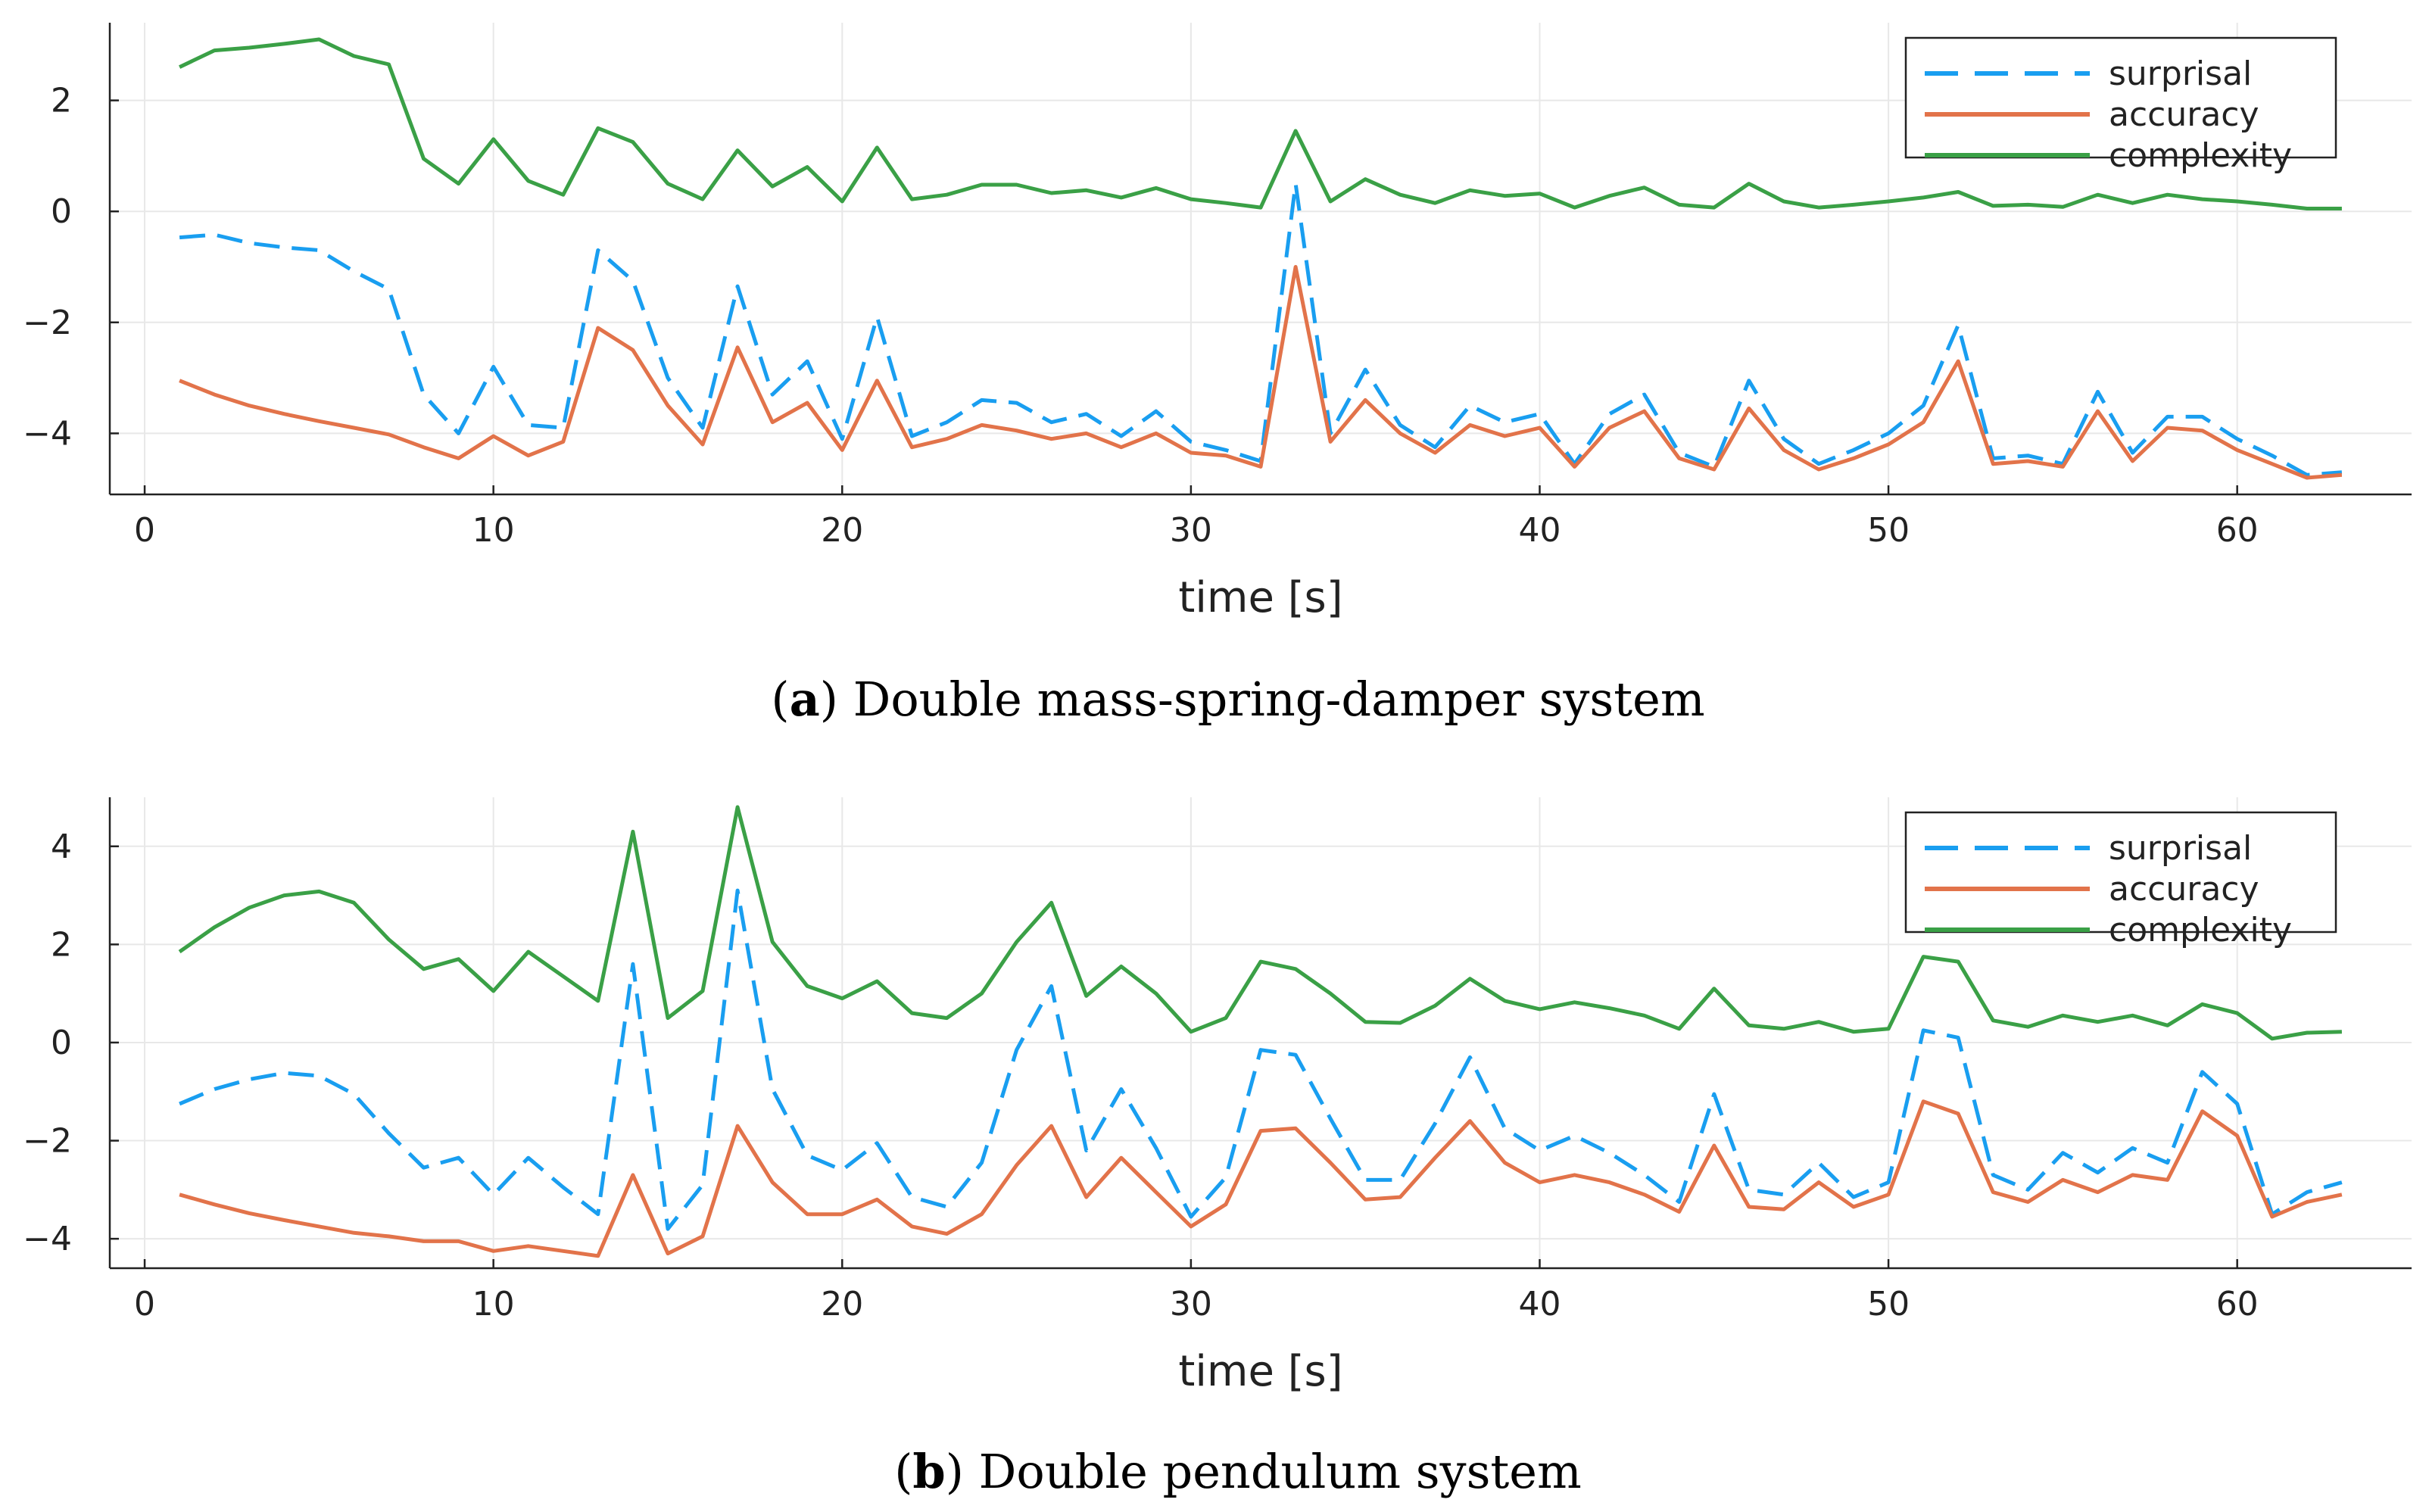 The image size is (2429, 1512). I want to click on caption-b: (b) Double pendulum system, so click(1238, 1471).